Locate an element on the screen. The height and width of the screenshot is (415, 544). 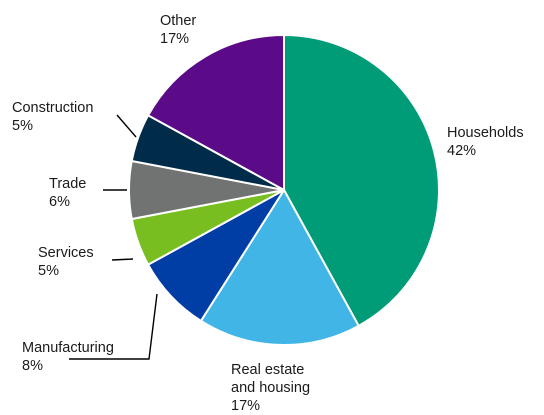
slice-label-construction: Construction 5% is located at coordinates (52, 117).